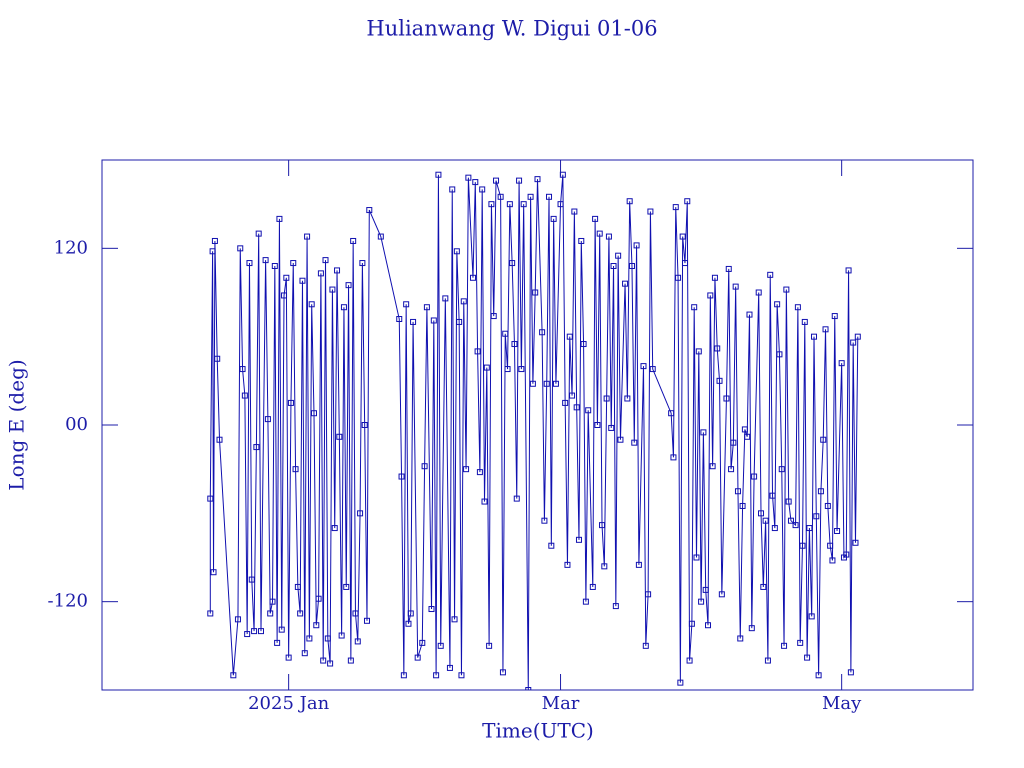 This screenshot has width=1024, height=768. Describe the element at coordinates (538, 731) in the screenshot. I see `x-axis-label: Time(UTC)` at that location.